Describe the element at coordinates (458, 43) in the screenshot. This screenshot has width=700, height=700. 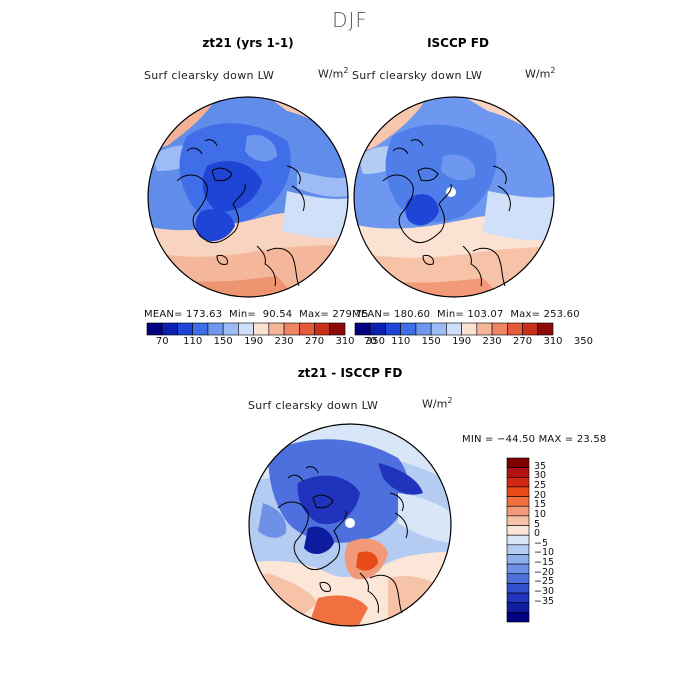
I see `panel-2-title: ISCCP FD` at that location.